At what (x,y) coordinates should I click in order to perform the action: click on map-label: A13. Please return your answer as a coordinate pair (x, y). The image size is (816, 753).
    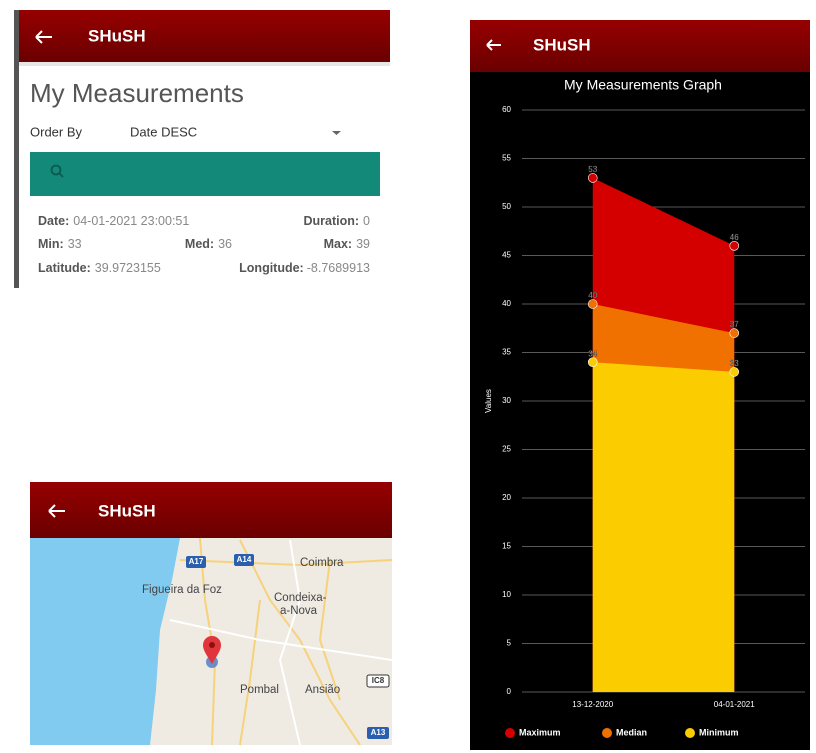
    Looking at the image, I should click on (378, 732).